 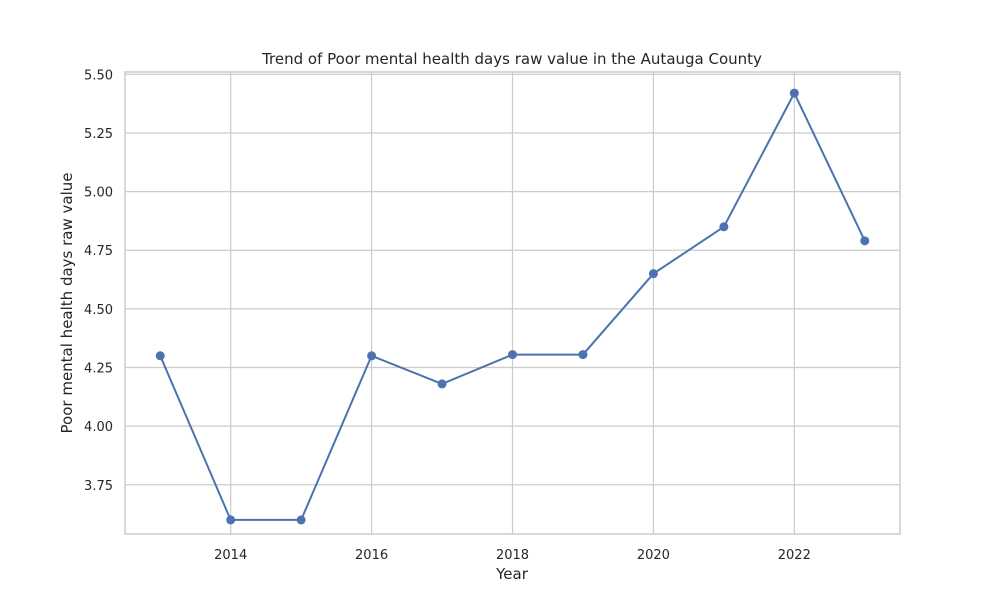 I want to click on y-tick-label: 4.00, so click(x=98, y=427).